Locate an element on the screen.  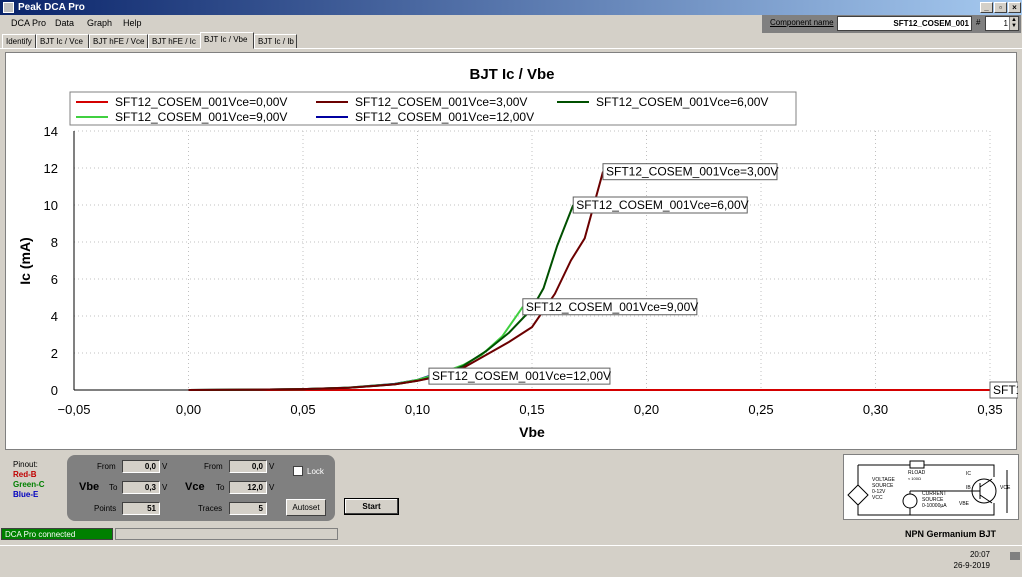
index-hash-label: # is located at coordinates (978, 22).